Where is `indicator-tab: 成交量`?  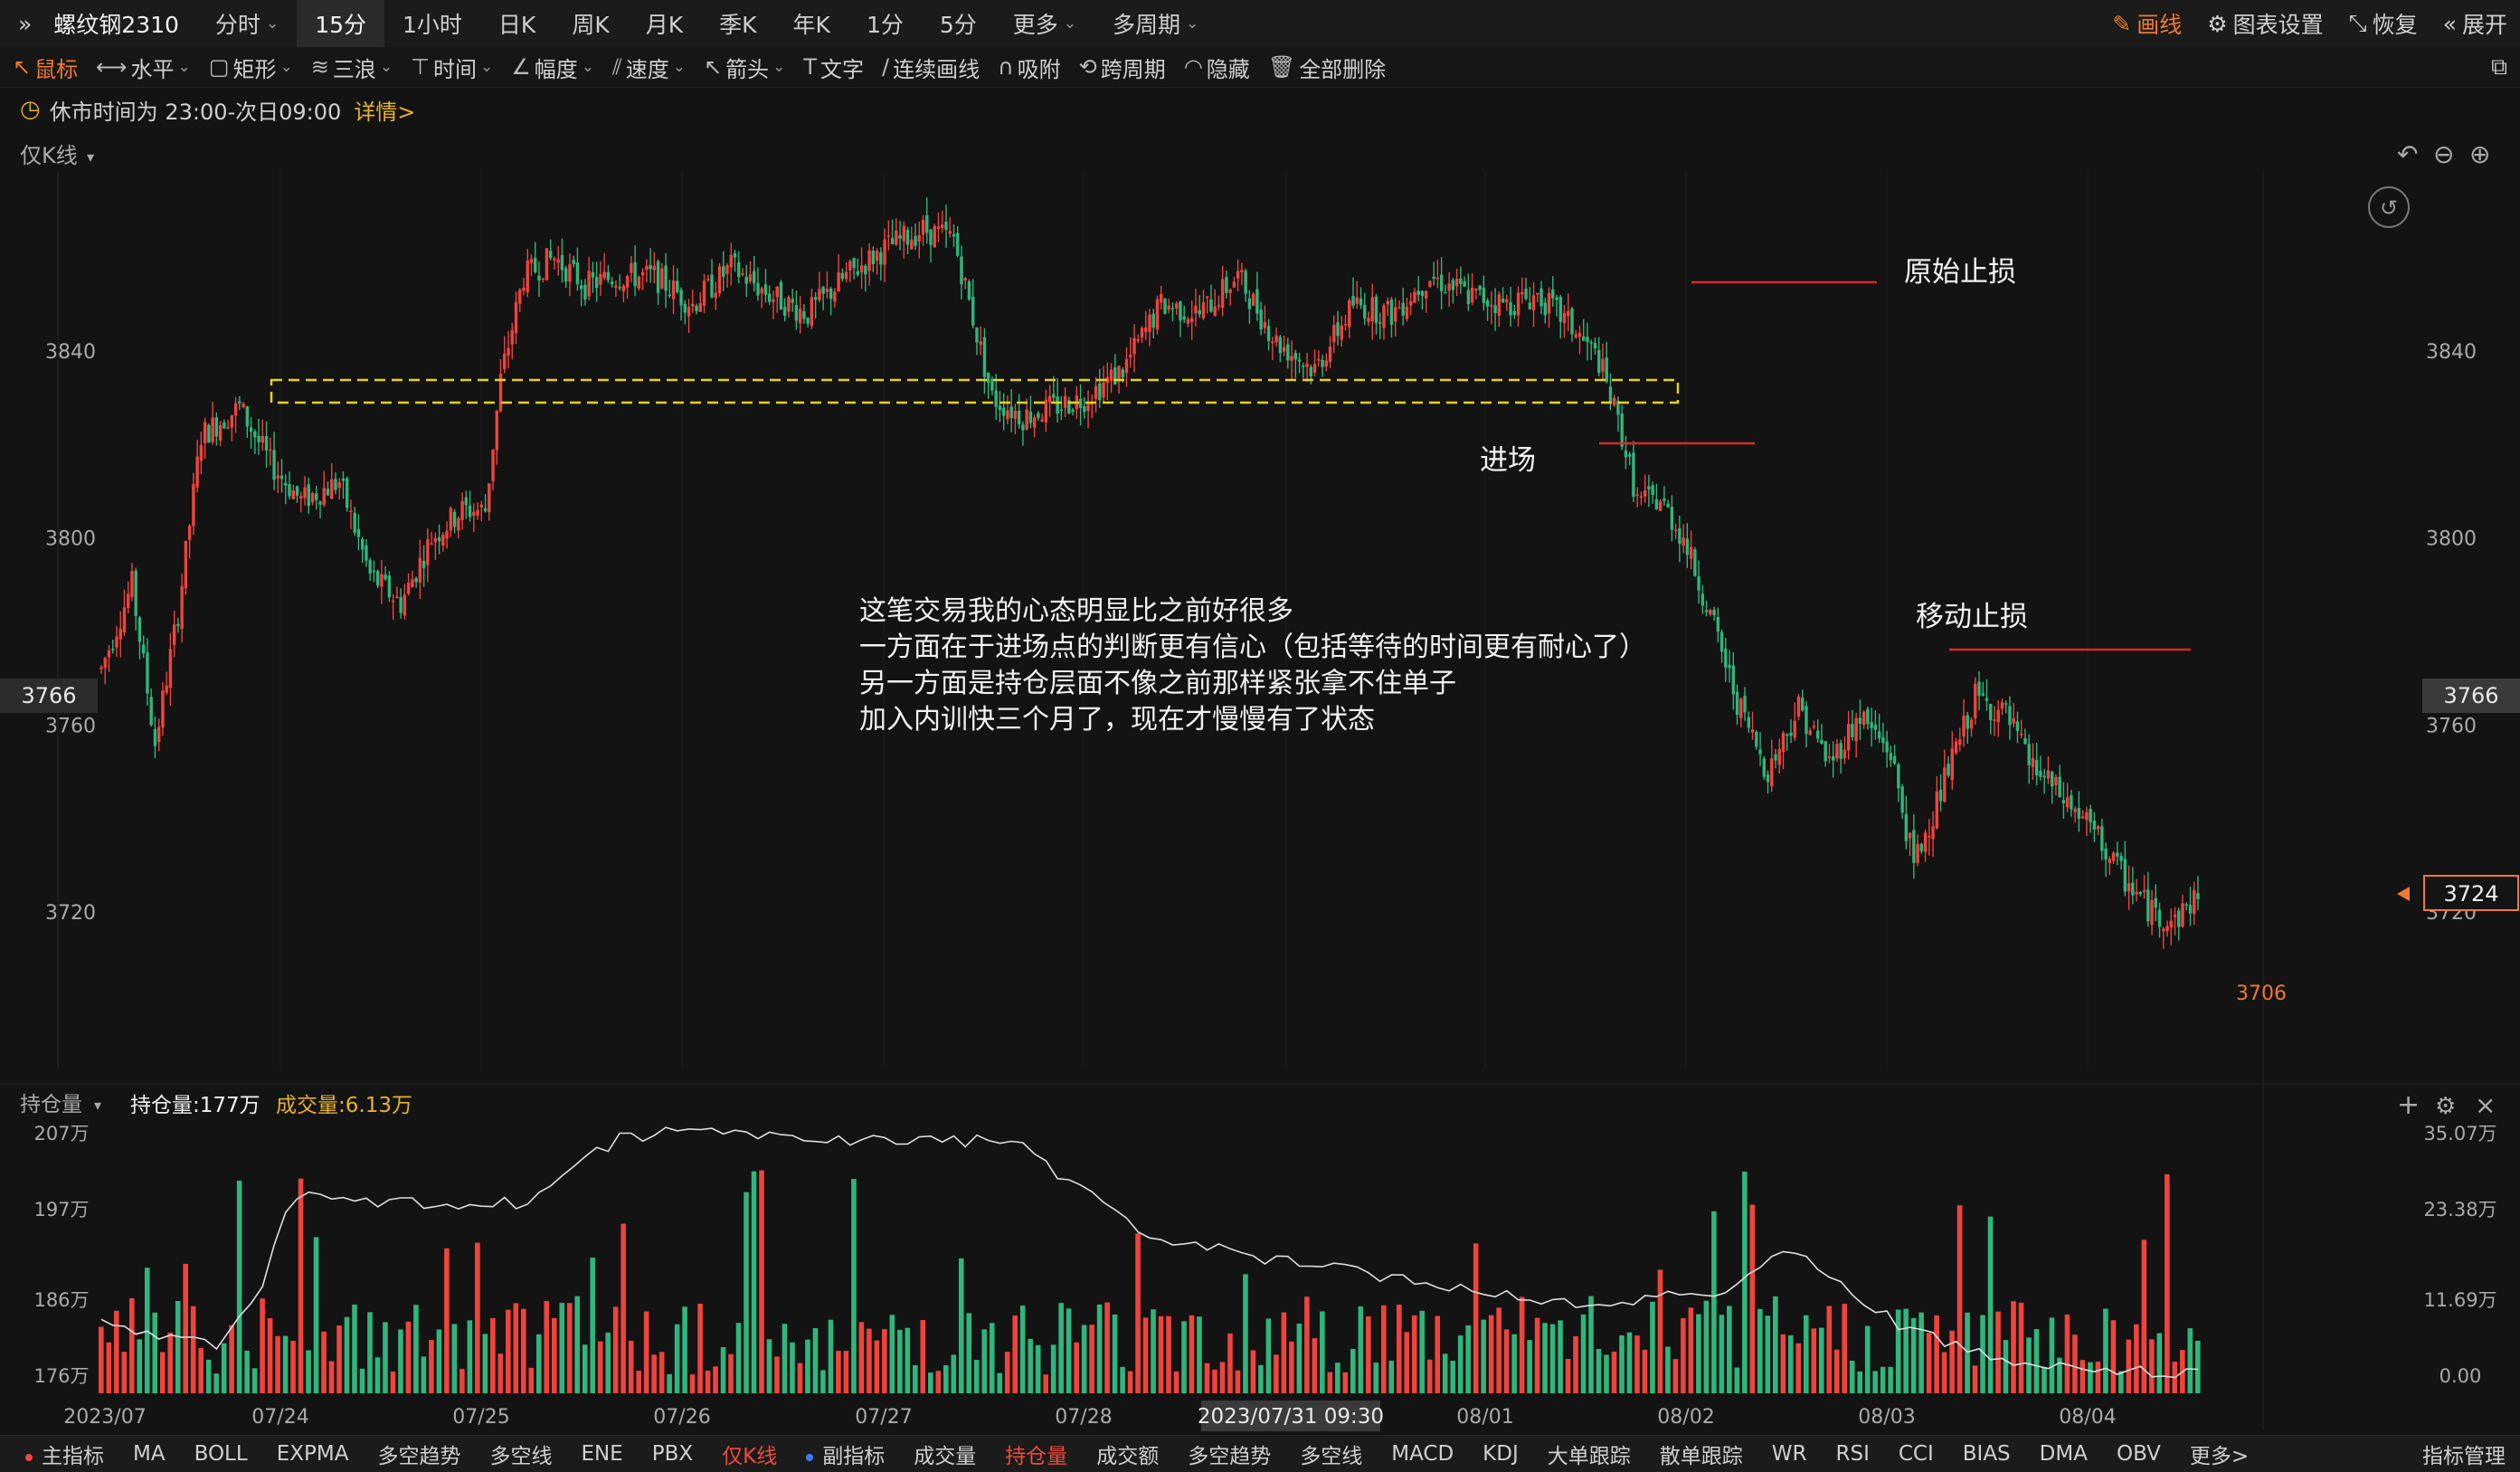
indicator-tab: 成交量 is located at coordinates (945, 1454).